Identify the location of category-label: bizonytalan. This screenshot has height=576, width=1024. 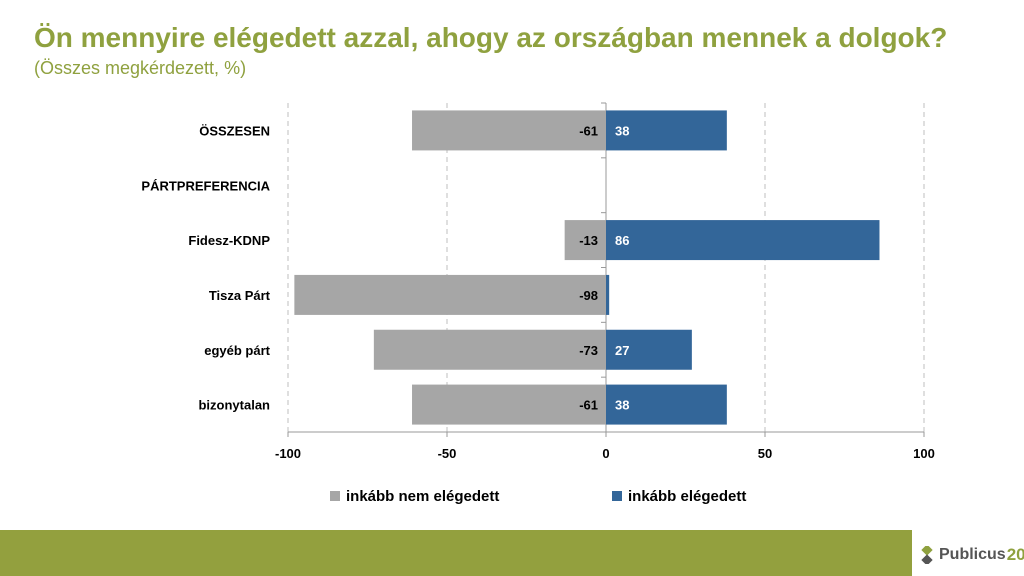
(234, 405).